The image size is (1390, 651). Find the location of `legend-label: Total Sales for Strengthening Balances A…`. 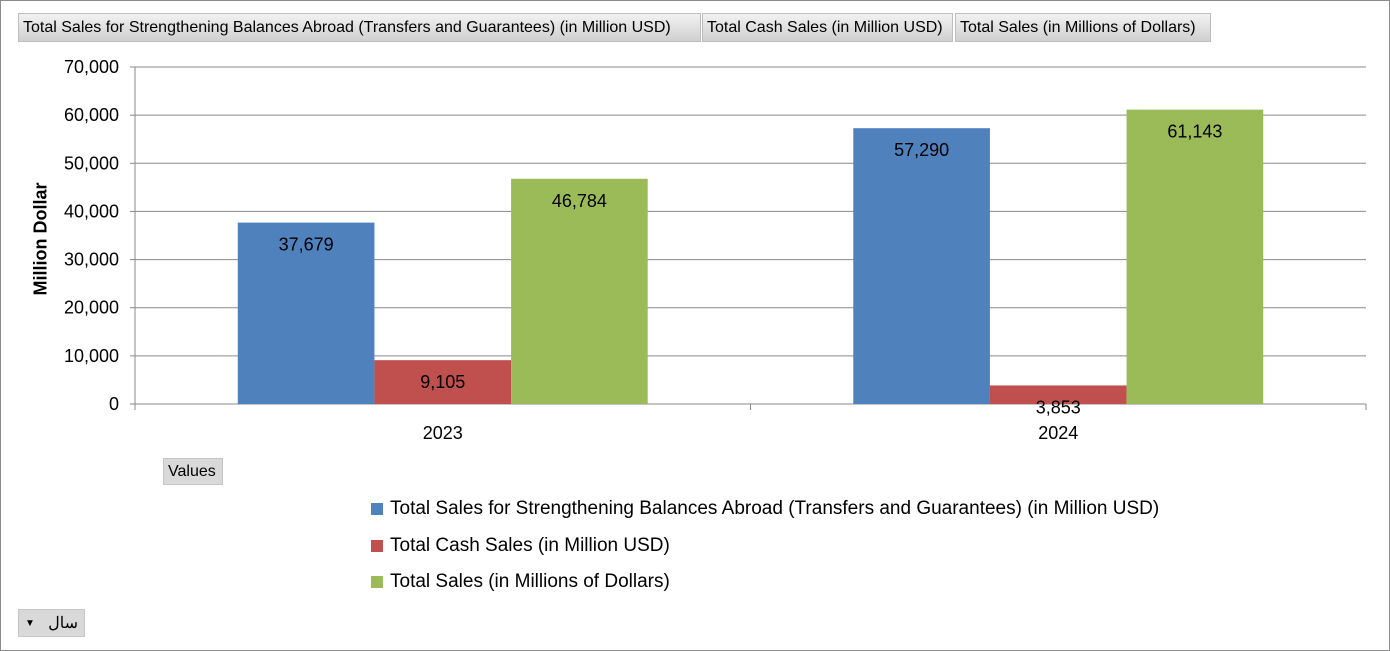

legend-label: Total Sales for Strengthening Balances A… is located at coordinates (775, 509).